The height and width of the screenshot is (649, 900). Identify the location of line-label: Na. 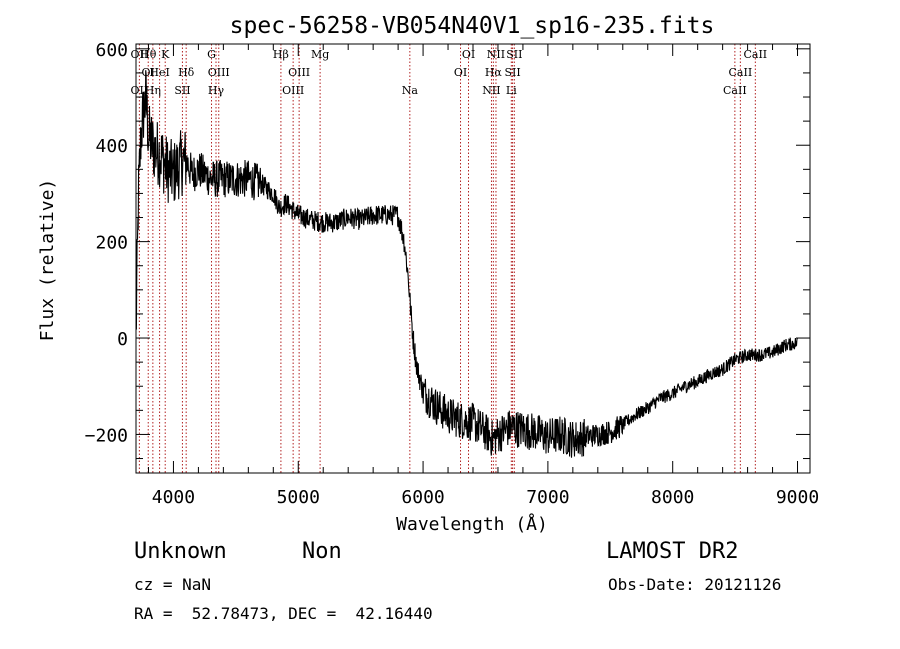
(410, 90).